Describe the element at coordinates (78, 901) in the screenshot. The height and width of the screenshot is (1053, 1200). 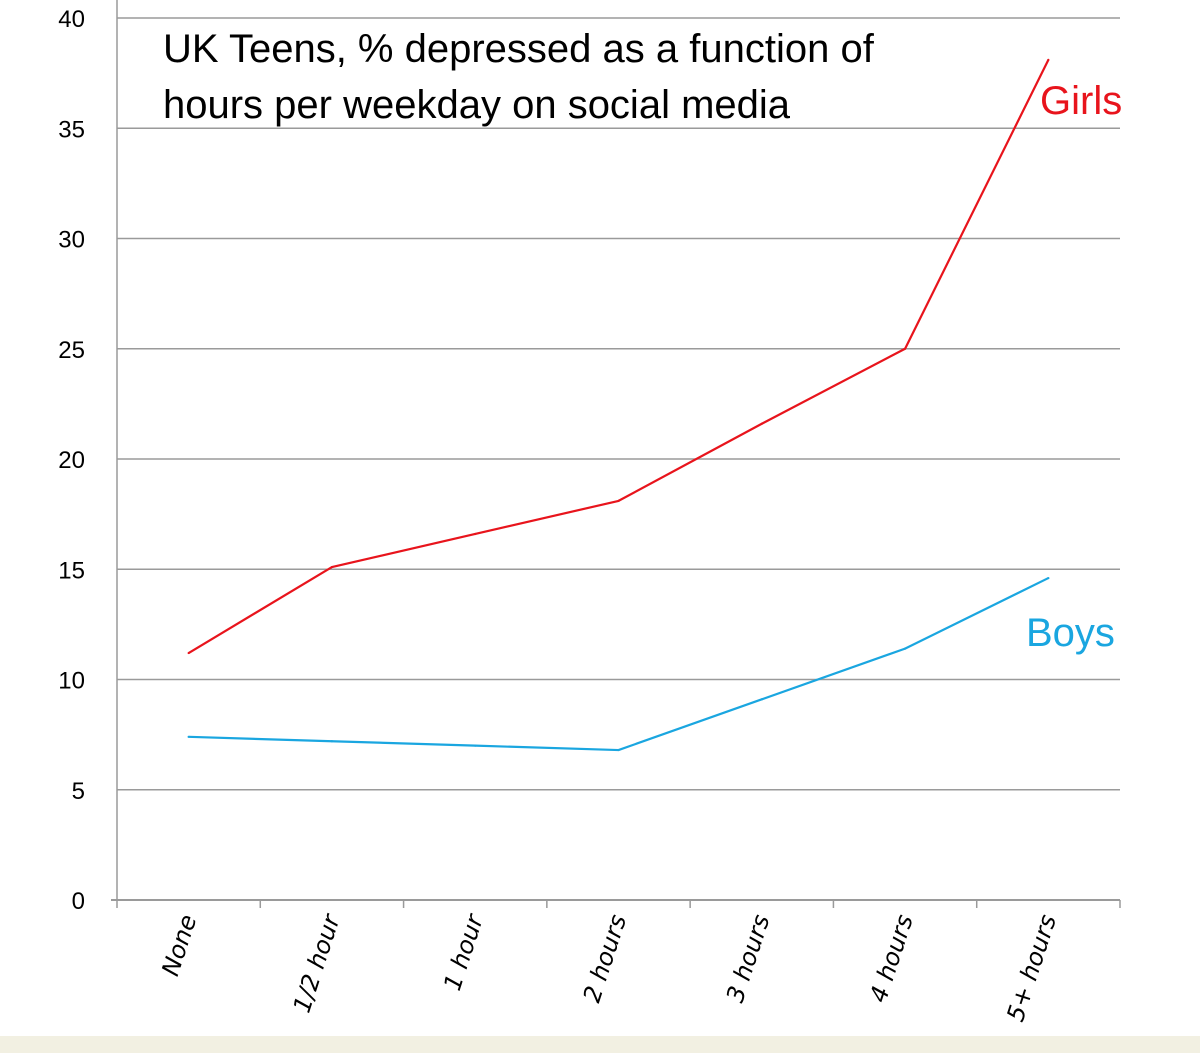
I see `y-tick-label: 0` at that location.